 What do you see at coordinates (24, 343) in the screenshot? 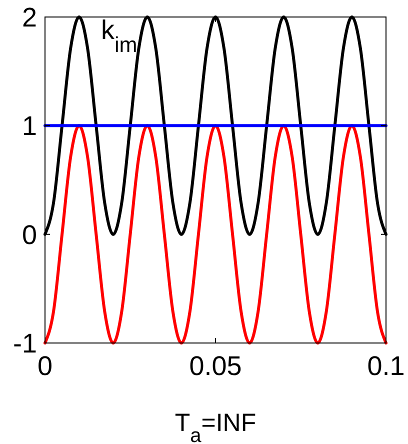
I see `y-tick-label: -1` at bounding box center [24, 343].